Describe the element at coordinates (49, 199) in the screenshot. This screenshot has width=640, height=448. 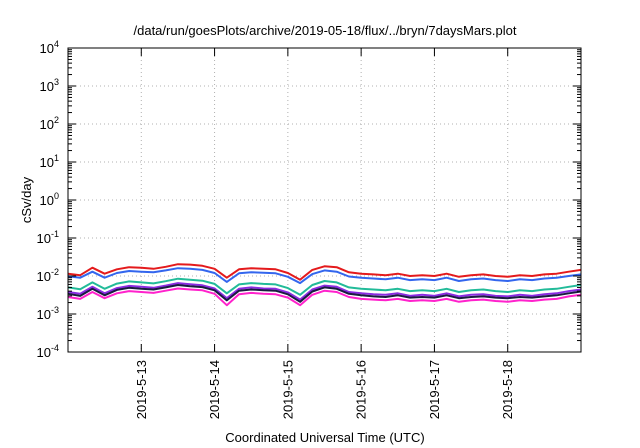
I see `y-tick-label: 10⁰` at that location.